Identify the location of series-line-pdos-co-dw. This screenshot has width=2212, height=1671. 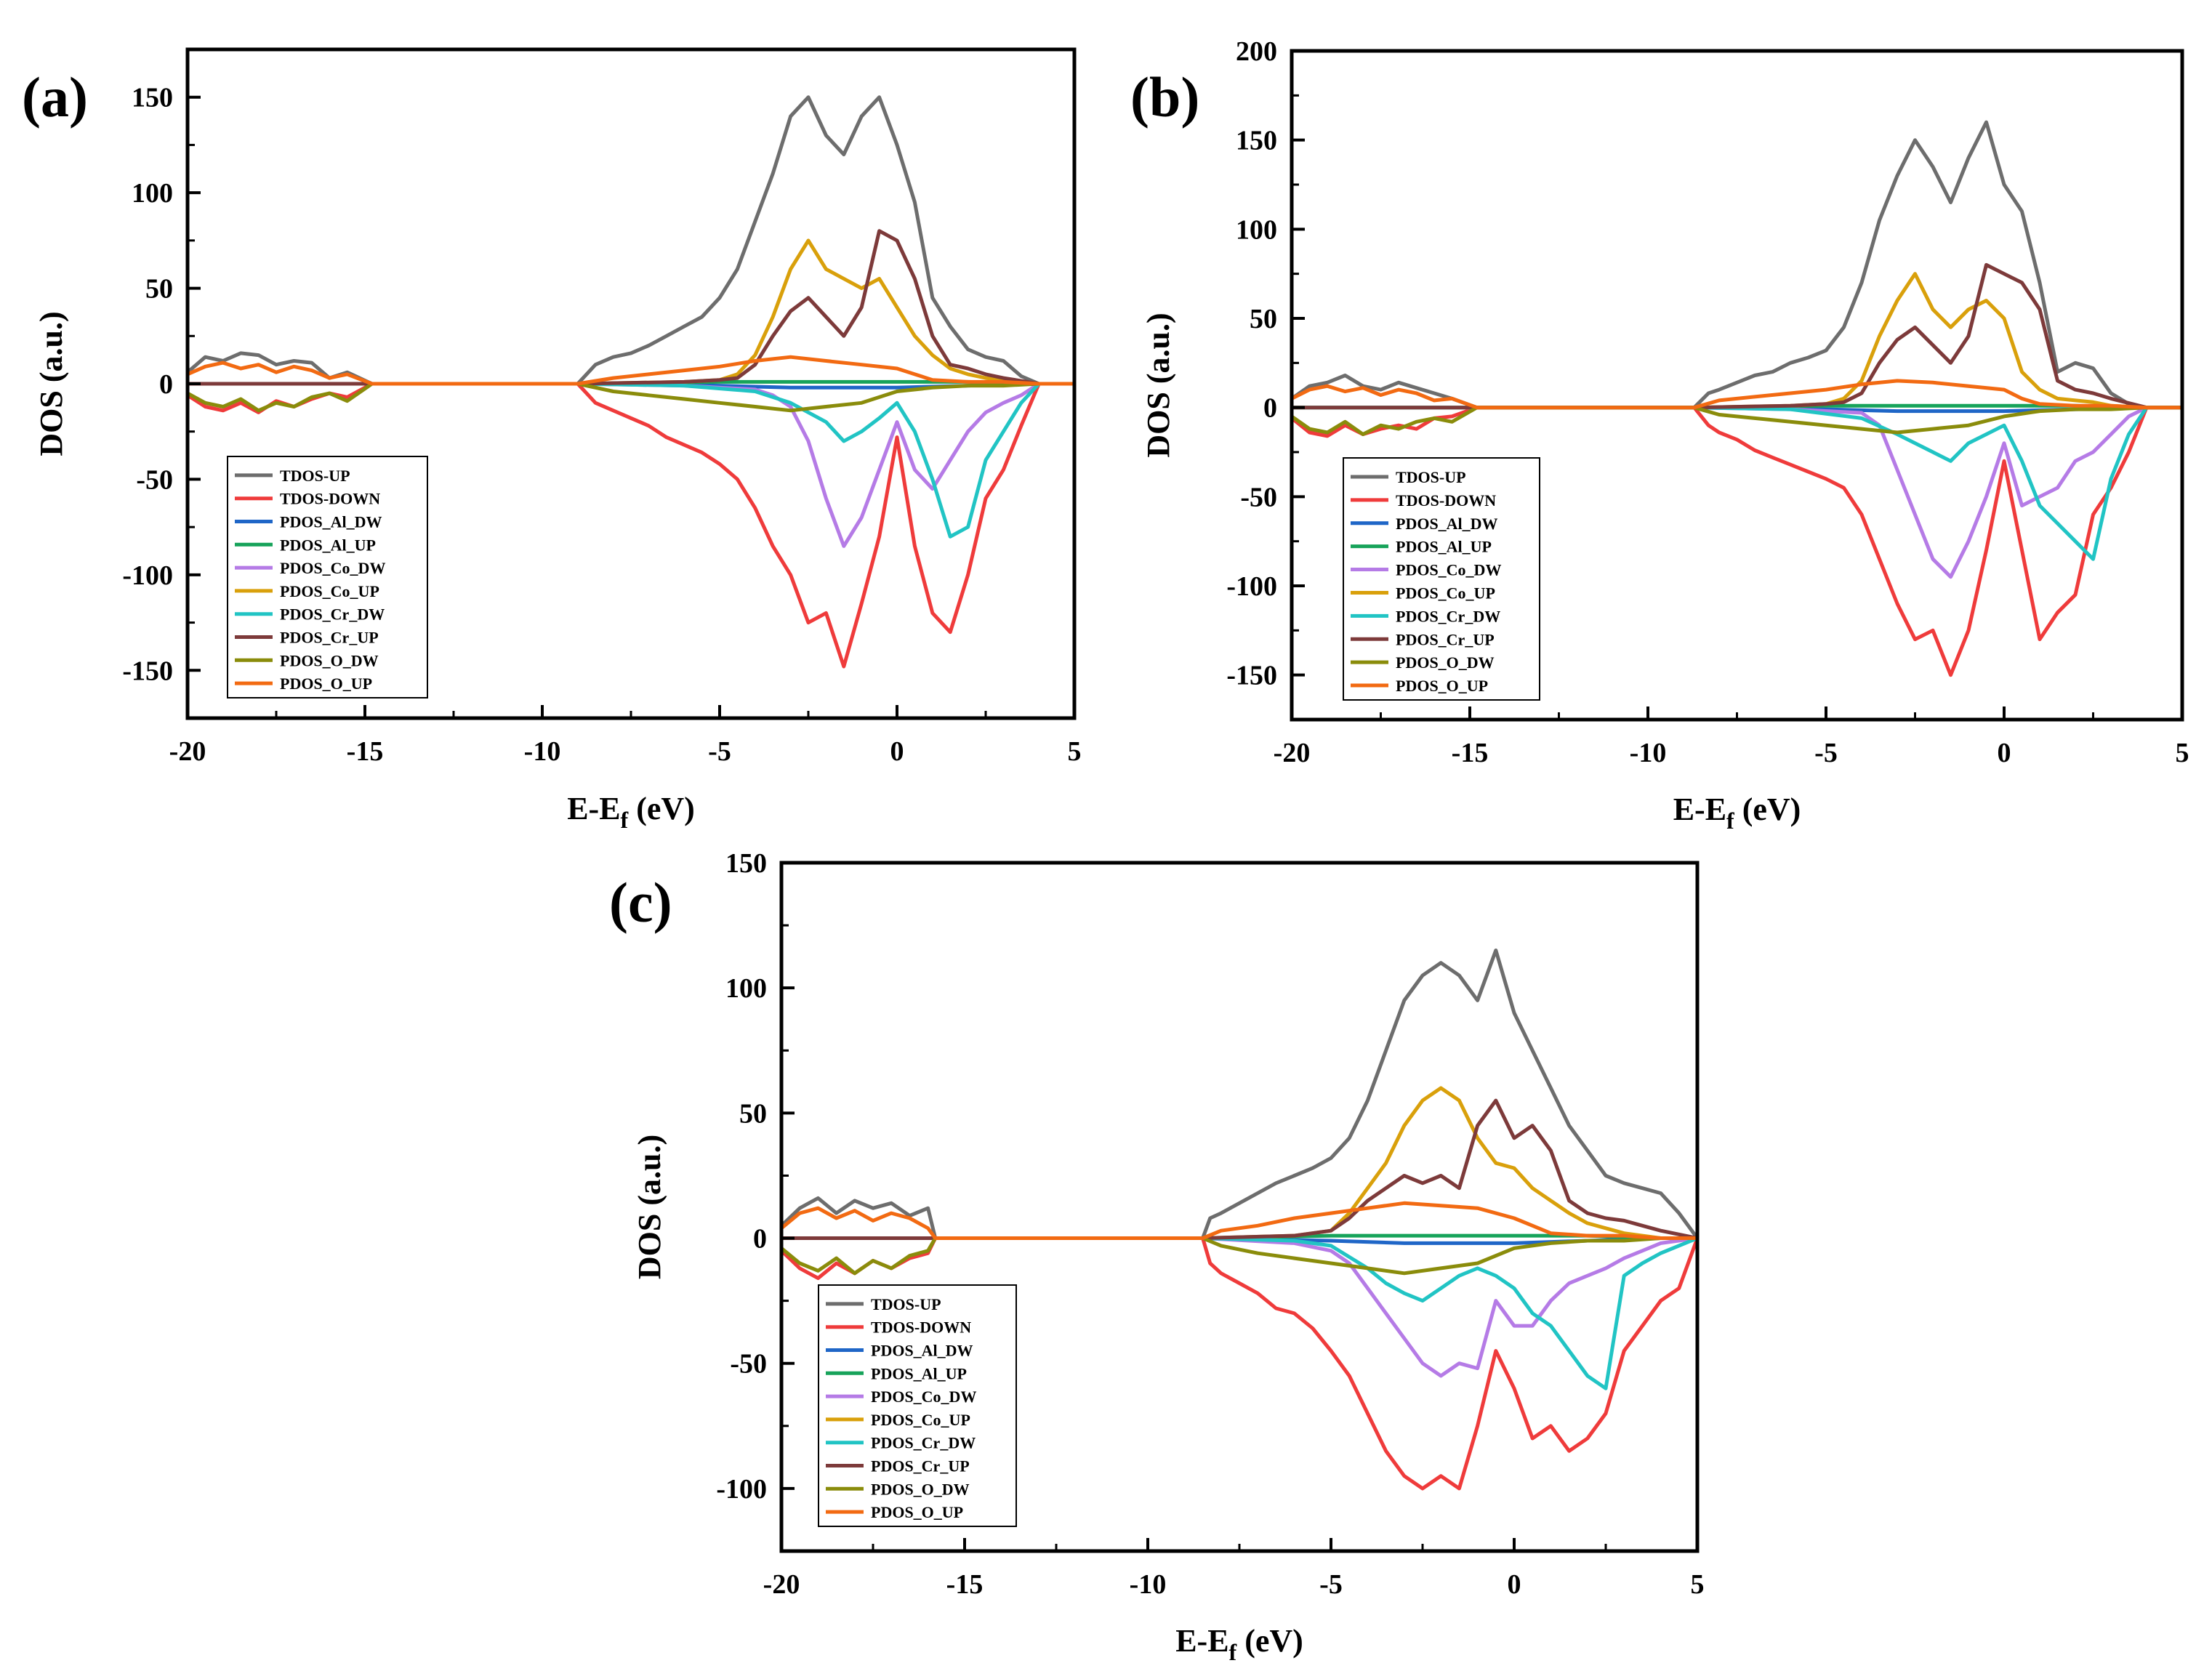
(1737, 492).